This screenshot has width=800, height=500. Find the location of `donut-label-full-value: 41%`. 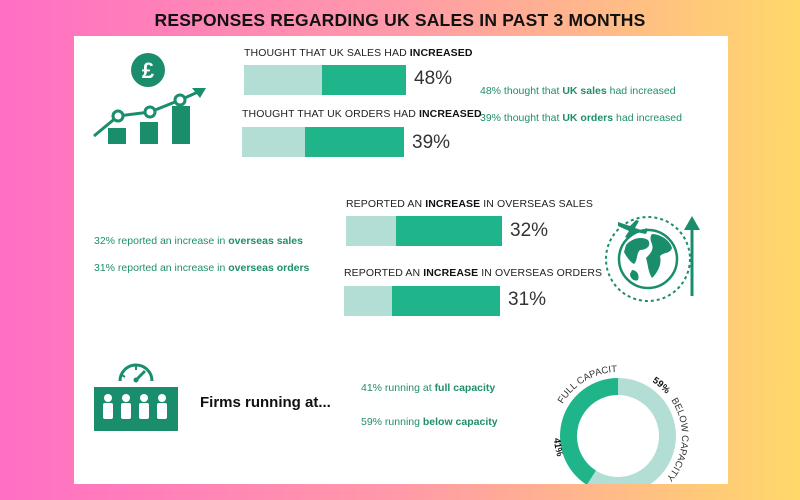

donut-label-full-value: 41% is located at coordinates (558, 448).